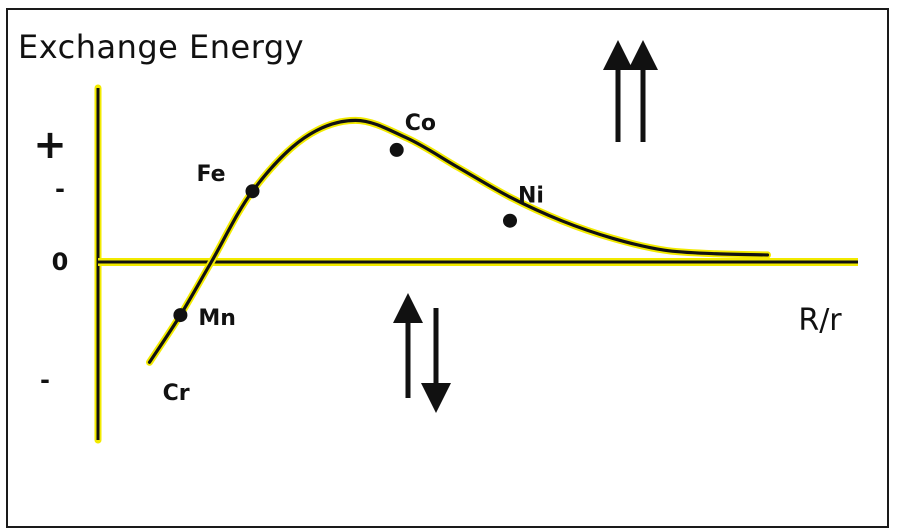 This screenshot has height=532, width=897. Describe the element at coordinates (252, 191) in the screenshot. I see `point-fe` at that location.